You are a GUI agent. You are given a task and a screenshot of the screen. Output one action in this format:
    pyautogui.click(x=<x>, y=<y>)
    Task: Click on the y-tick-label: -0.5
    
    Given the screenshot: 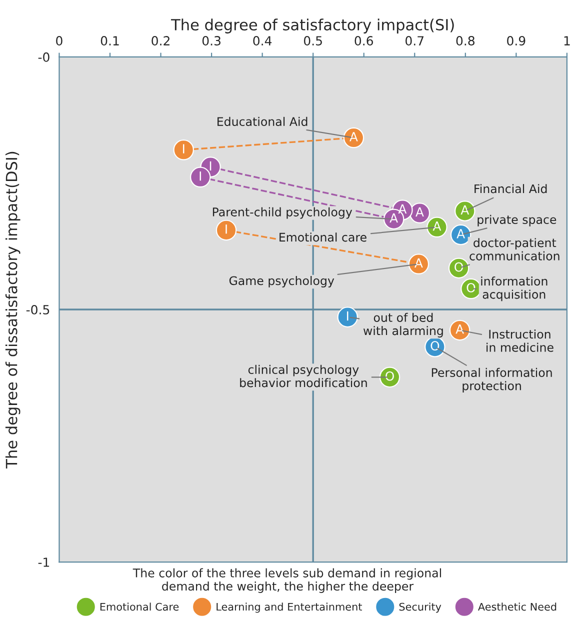 What is the action you would take?
    pyautogui.click(x=38, y=309)
    